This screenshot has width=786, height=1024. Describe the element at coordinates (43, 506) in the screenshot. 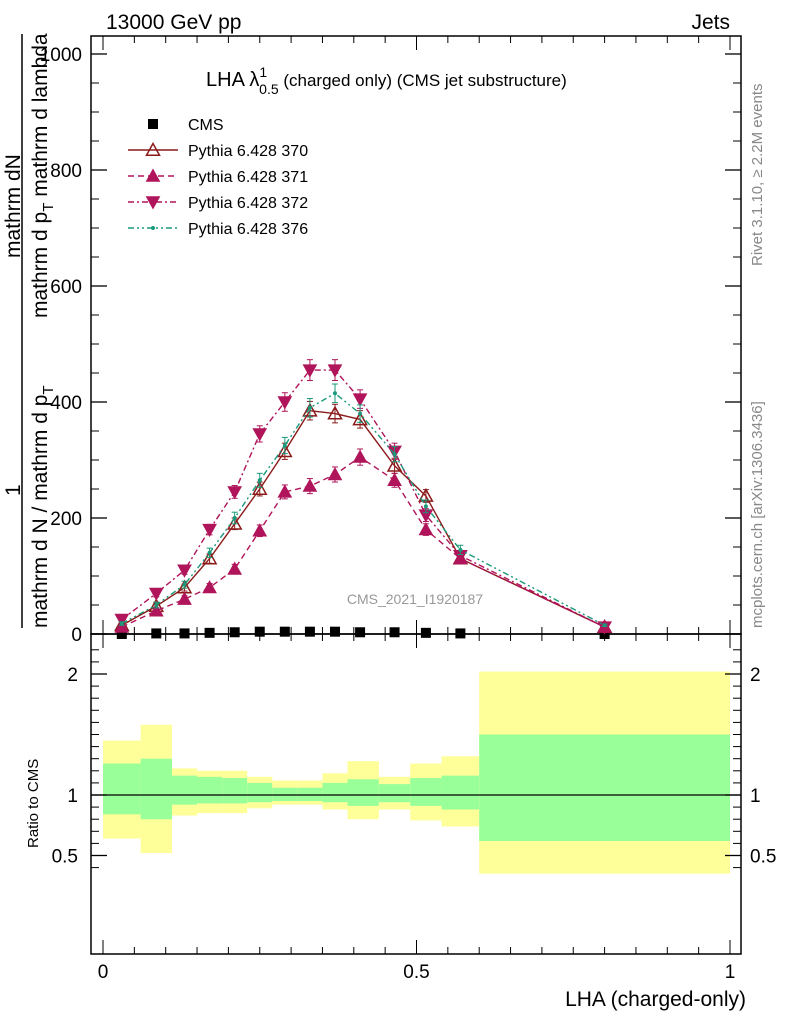

I see `ylabel-left: mathrm d N / mathrm d pT` at that location.